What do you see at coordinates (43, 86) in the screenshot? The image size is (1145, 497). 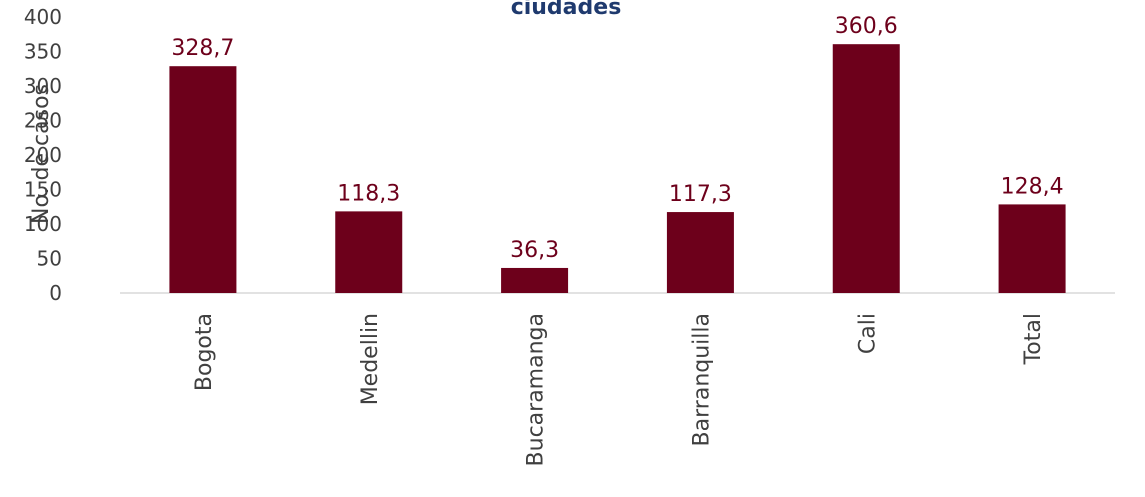 I see `y-tick-label: 300` at bounding box center [43, 86].